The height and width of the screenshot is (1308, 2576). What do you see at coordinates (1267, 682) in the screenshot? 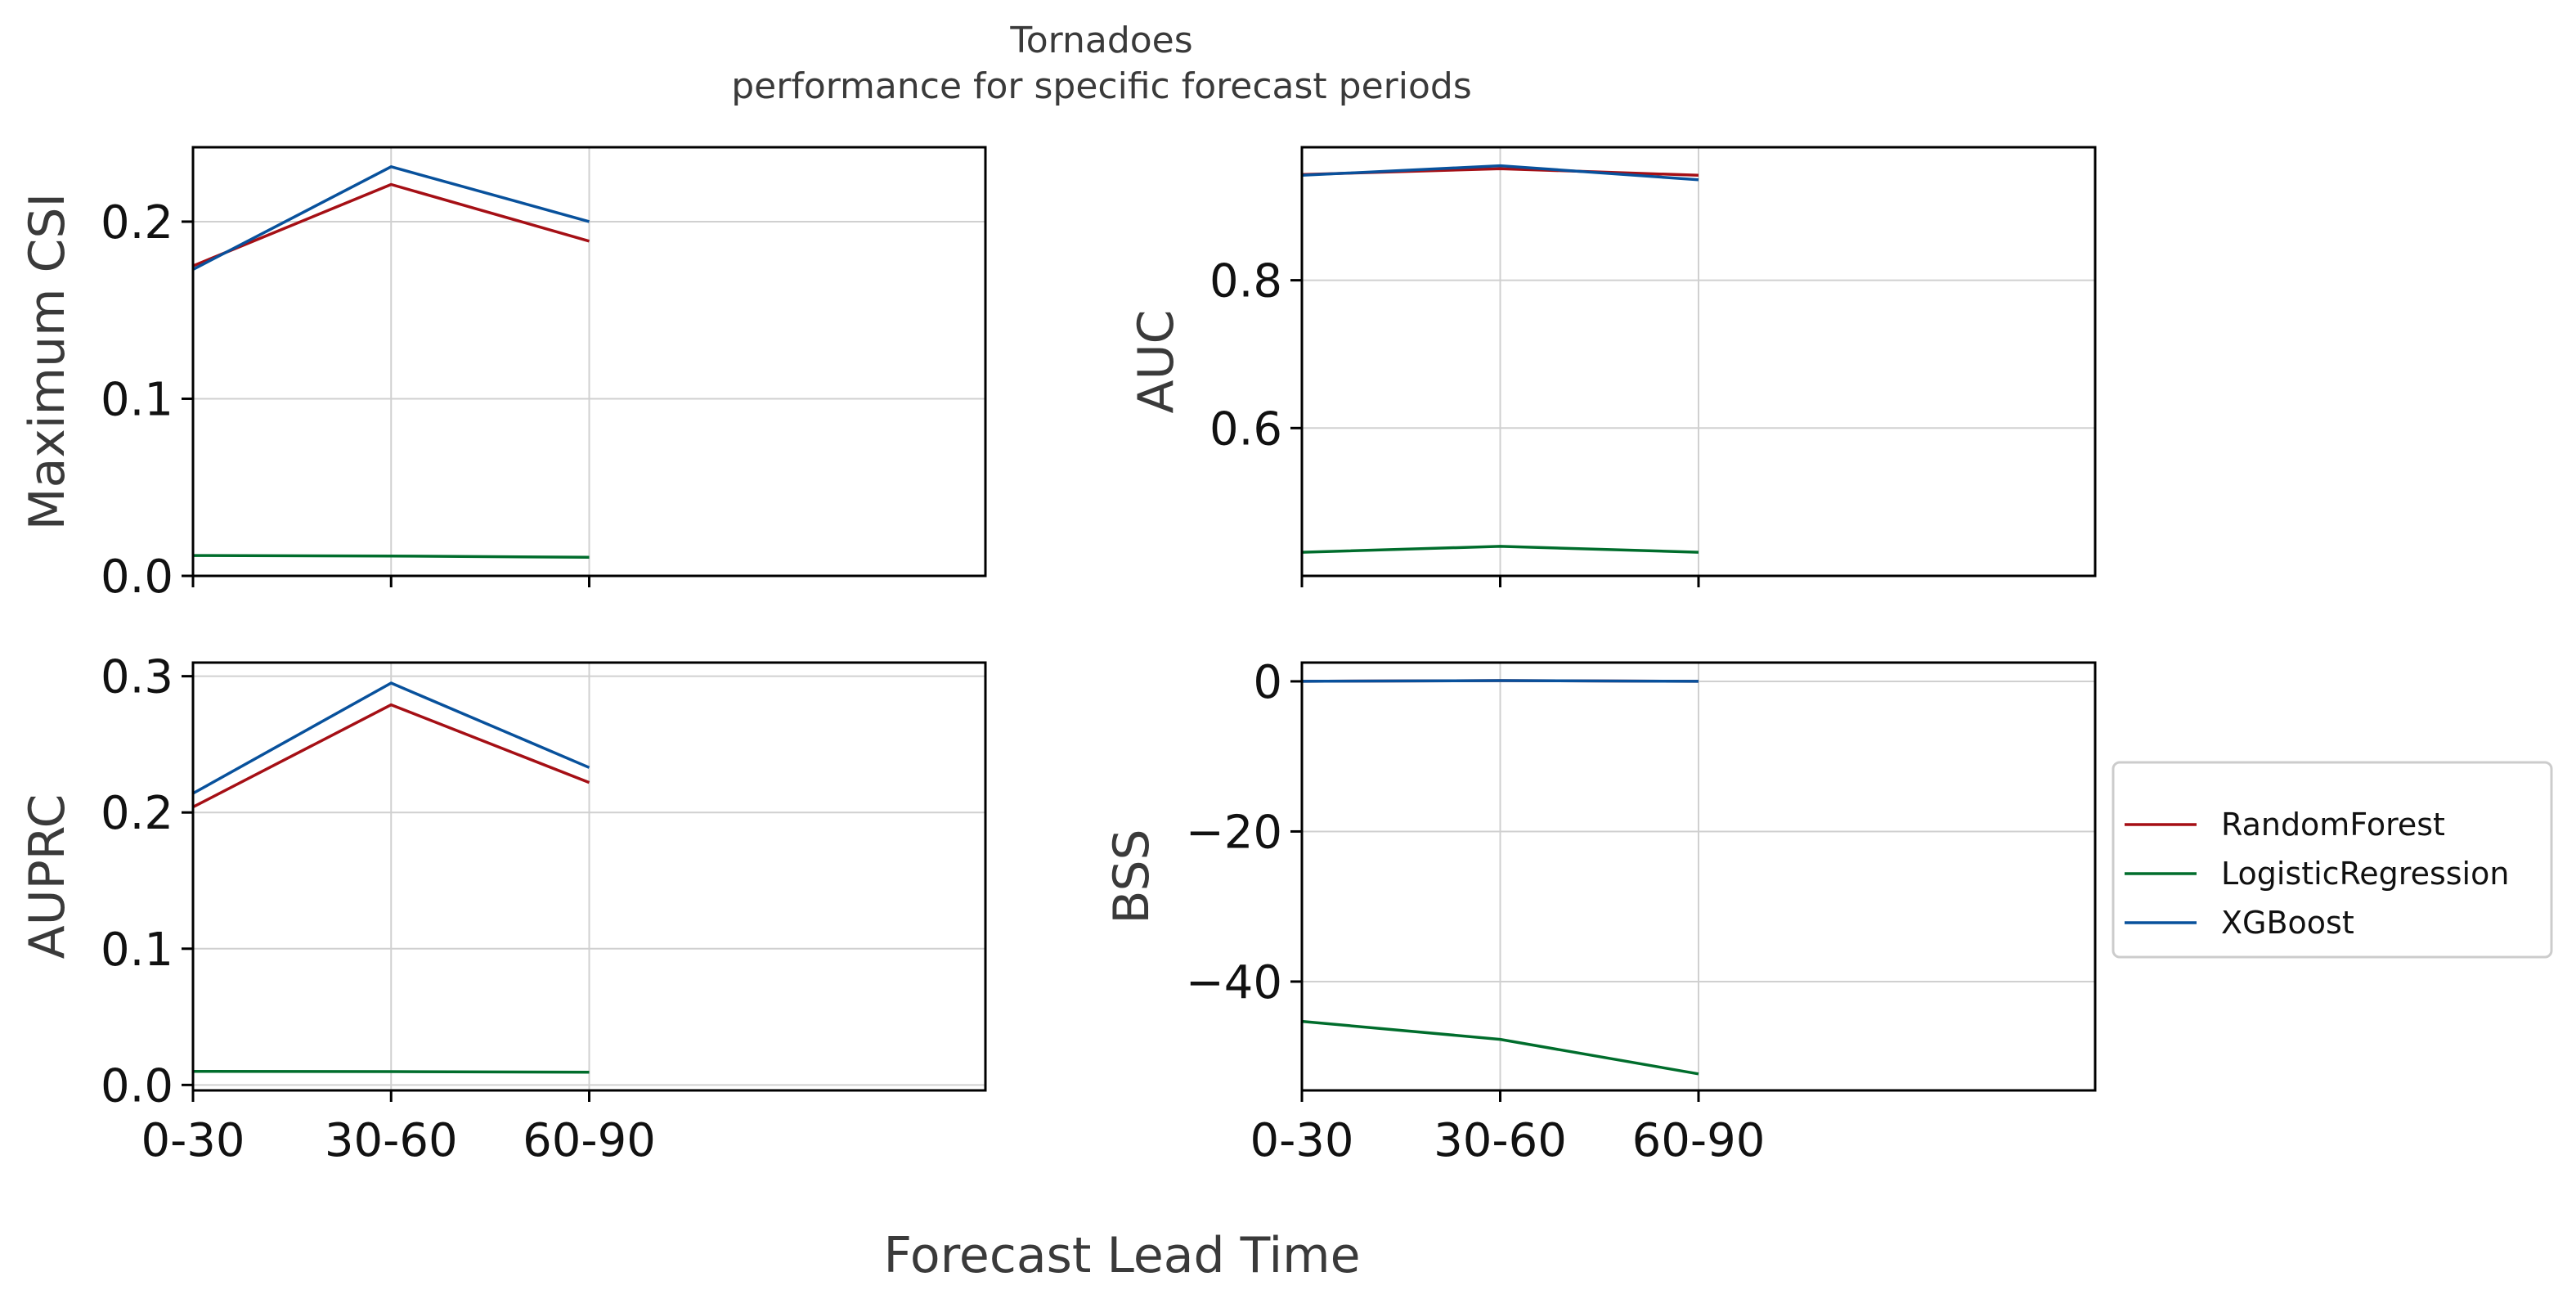
I see `bss-ytick-label: 0` at bounding box center [1267, 682].